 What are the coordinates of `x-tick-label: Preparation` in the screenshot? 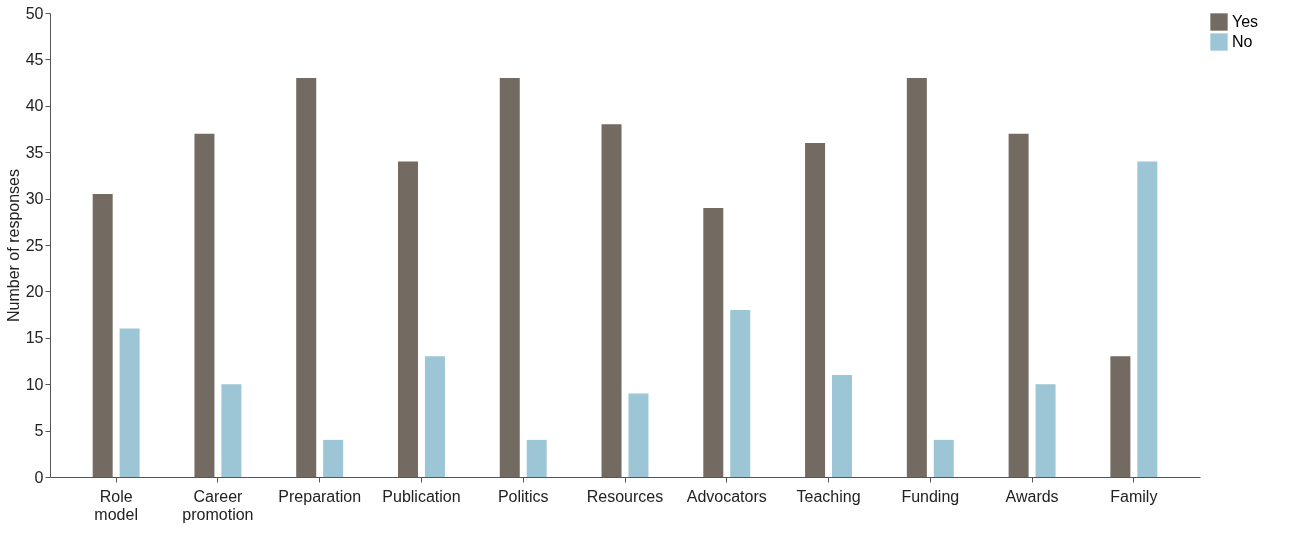 It's located at (320, 496).